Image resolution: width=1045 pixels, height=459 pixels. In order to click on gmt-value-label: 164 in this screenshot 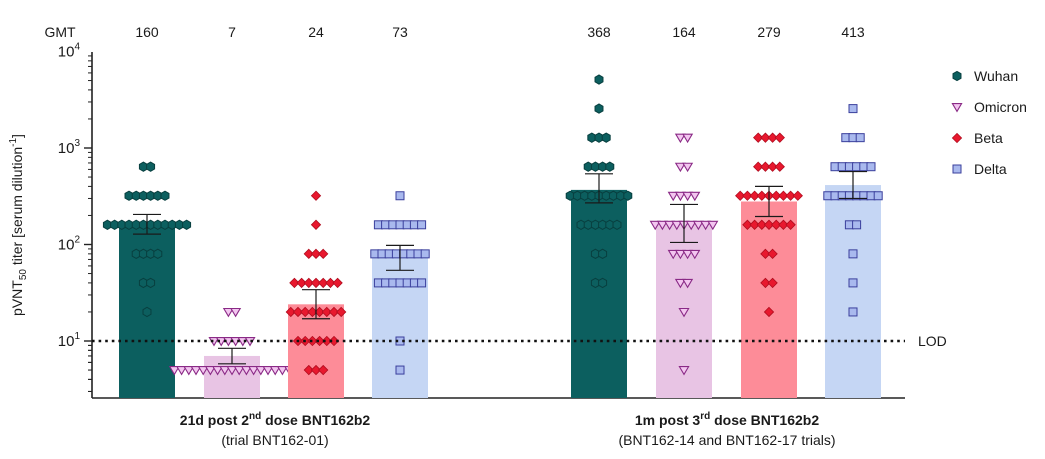, I will do `click(684, 32)`.